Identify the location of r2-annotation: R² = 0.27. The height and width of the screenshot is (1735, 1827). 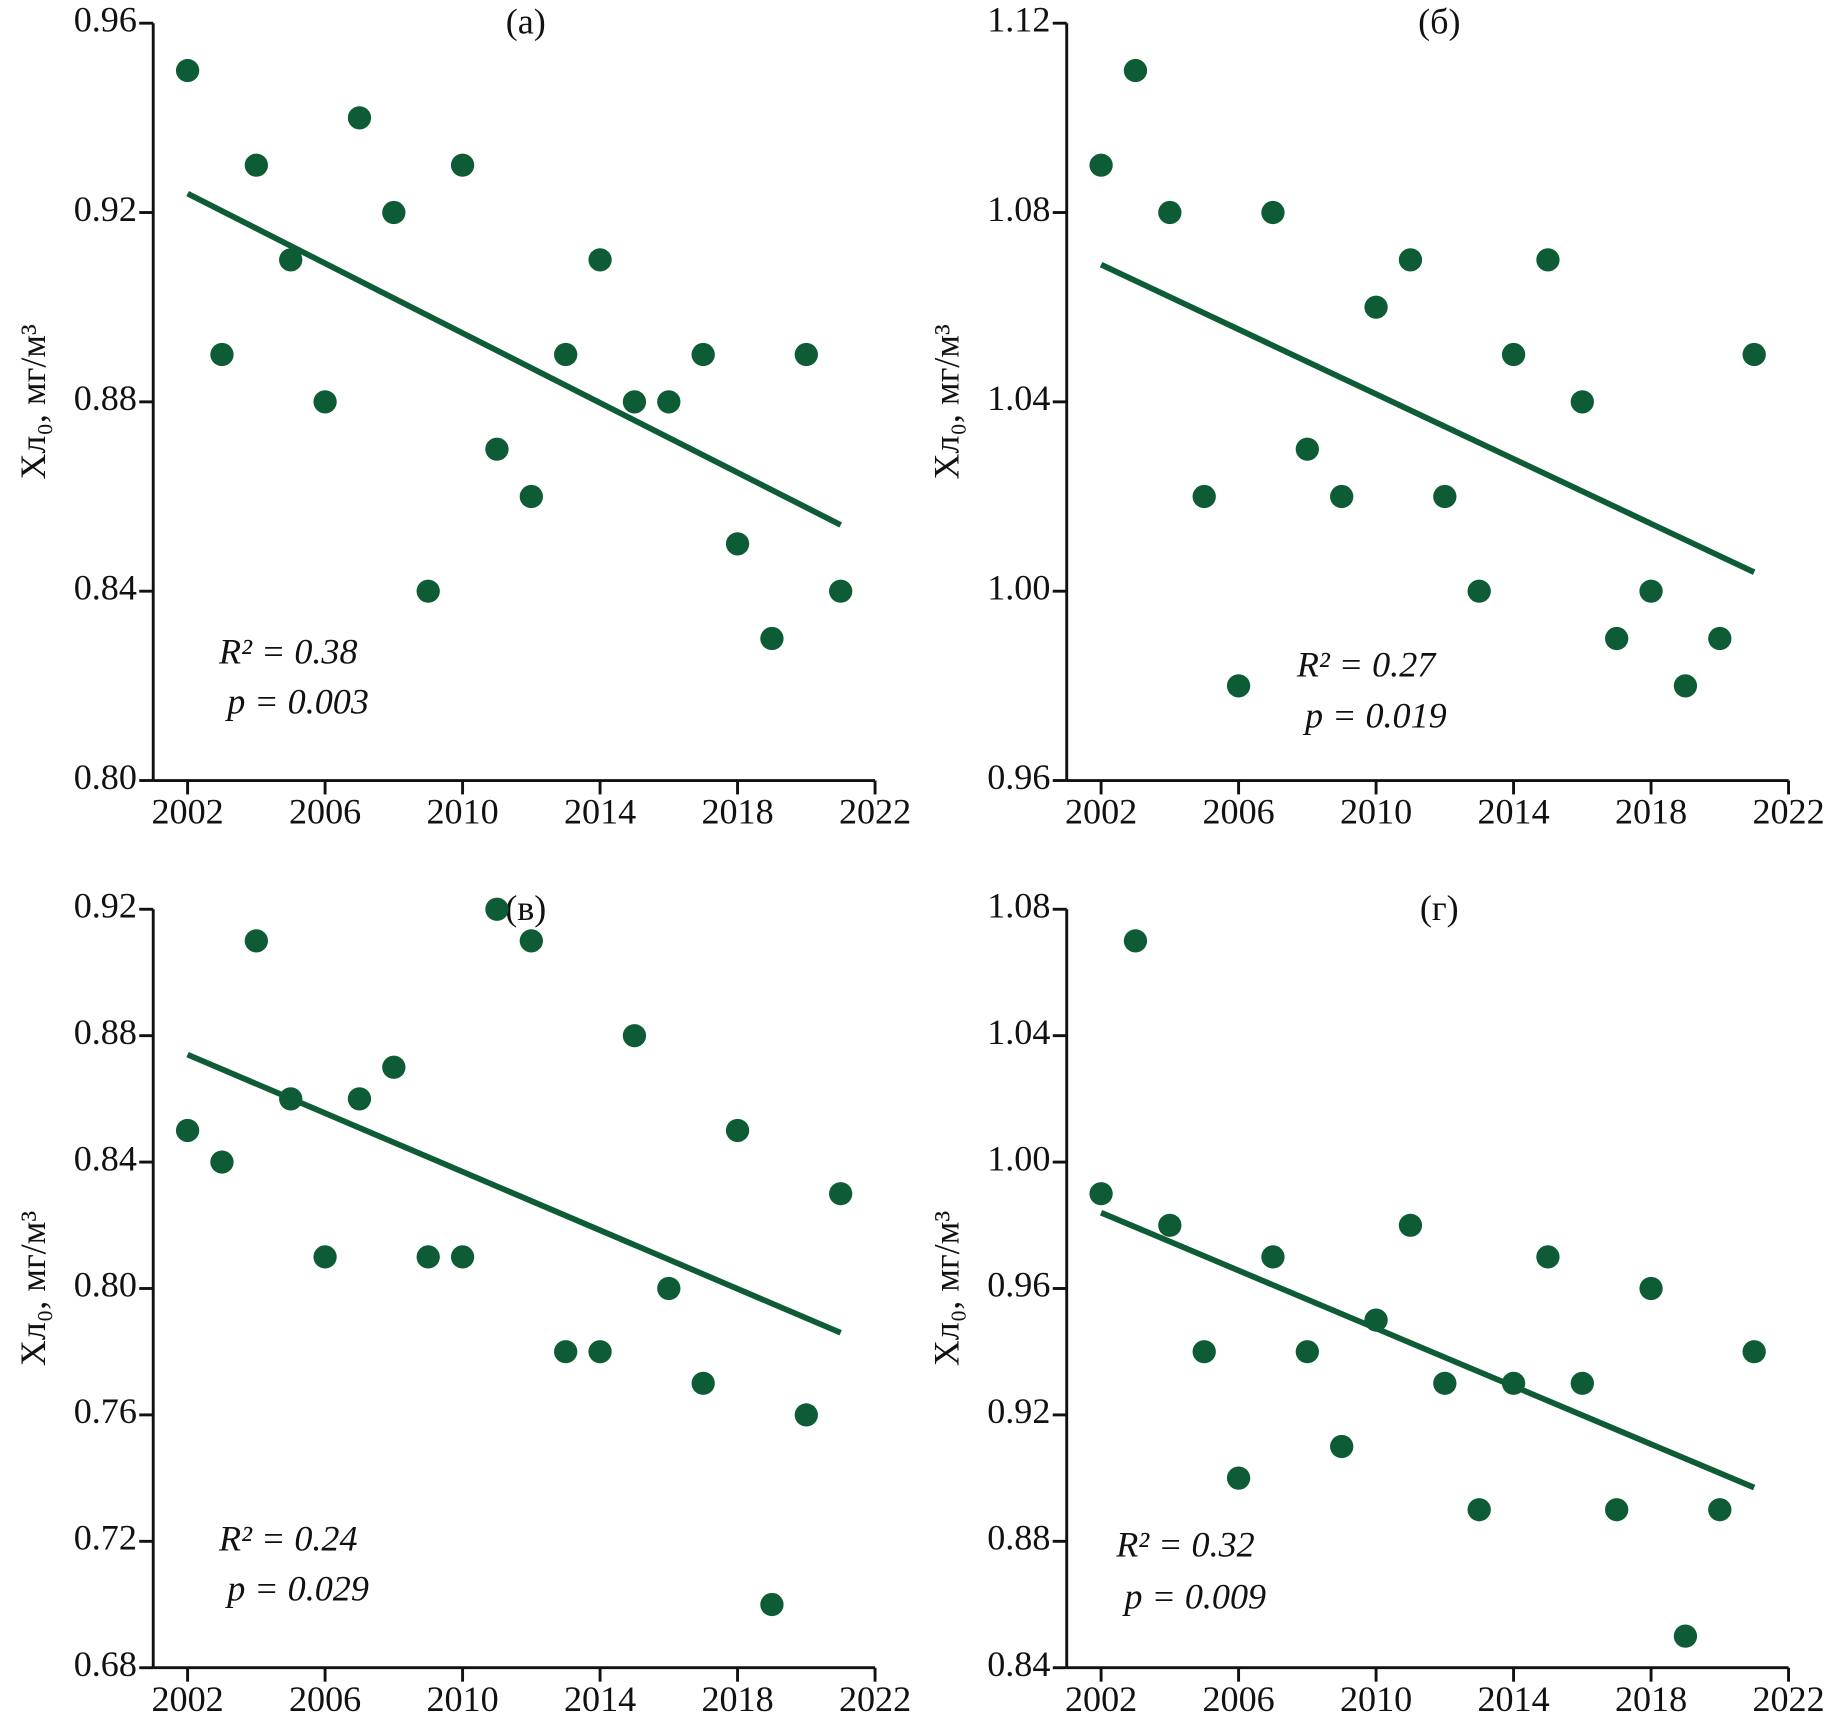
(1366, 664).